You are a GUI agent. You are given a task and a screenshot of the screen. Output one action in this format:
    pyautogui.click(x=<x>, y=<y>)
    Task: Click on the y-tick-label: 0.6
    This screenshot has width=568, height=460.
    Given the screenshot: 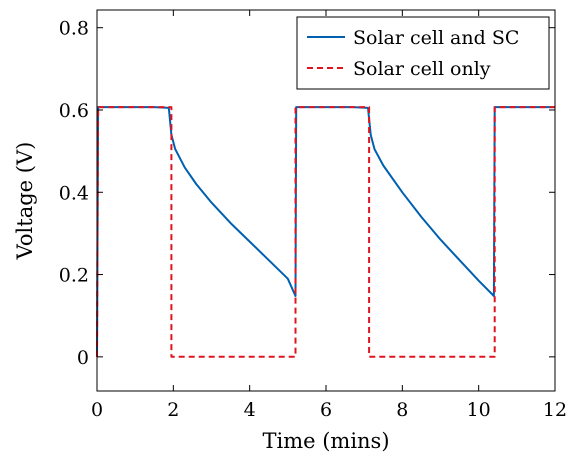 What is the action you would take?
    pyautogui.click(x=74, y=111)
    